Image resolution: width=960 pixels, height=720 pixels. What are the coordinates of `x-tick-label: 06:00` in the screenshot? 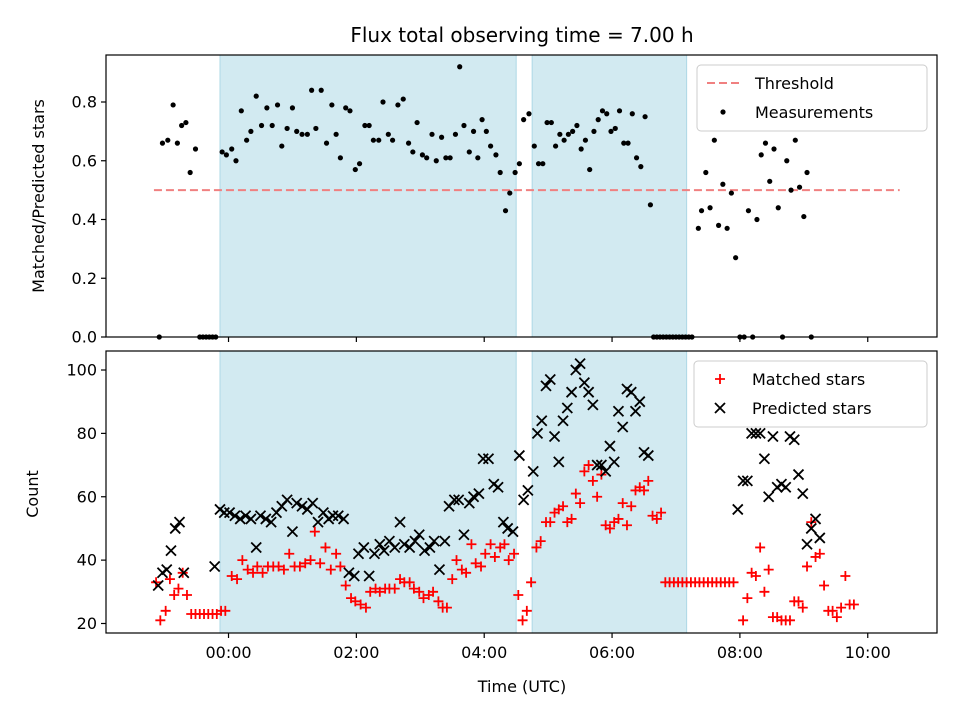 It's located at (612, 652).